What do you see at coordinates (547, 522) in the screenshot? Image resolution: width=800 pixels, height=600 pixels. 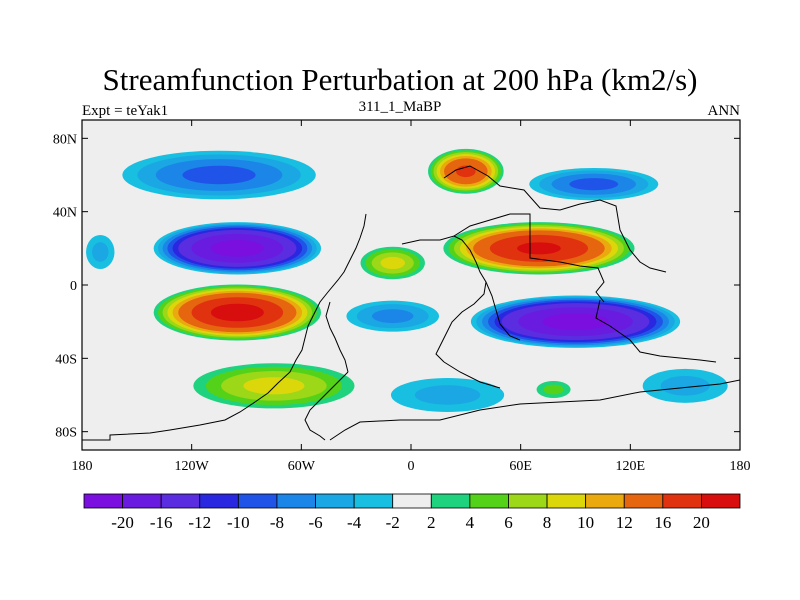 I see `colorbar-label: 8` at bounding box center [547, 522].